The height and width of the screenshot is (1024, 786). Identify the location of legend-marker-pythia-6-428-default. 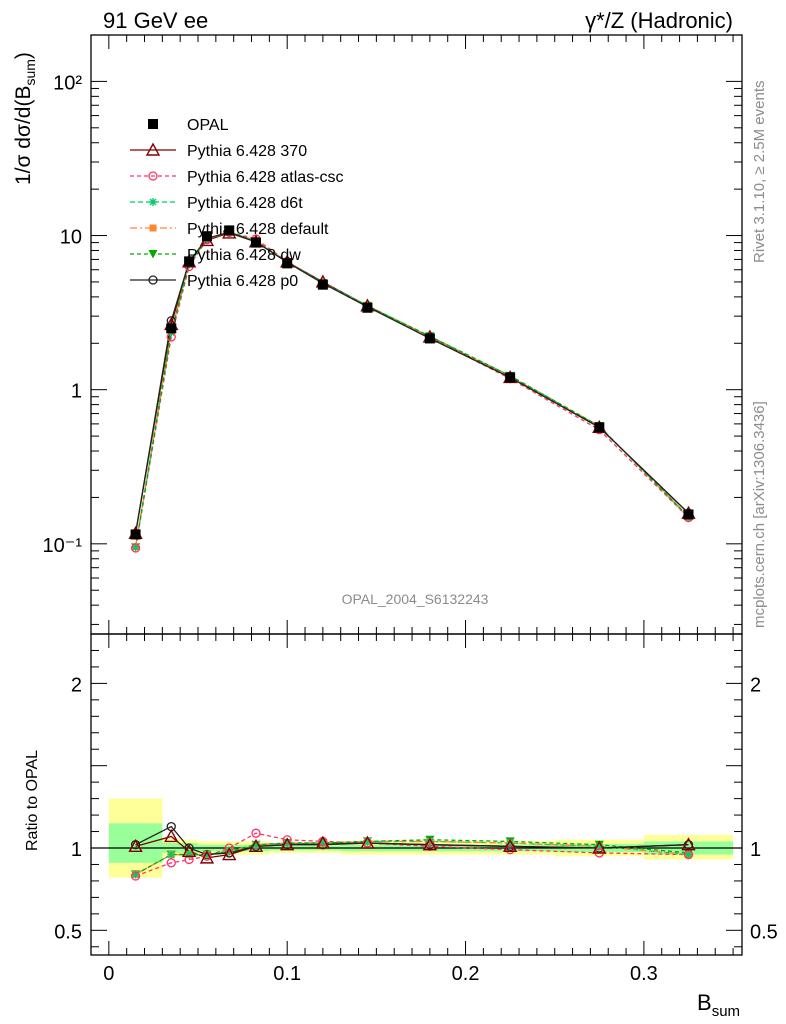
(153, 228).